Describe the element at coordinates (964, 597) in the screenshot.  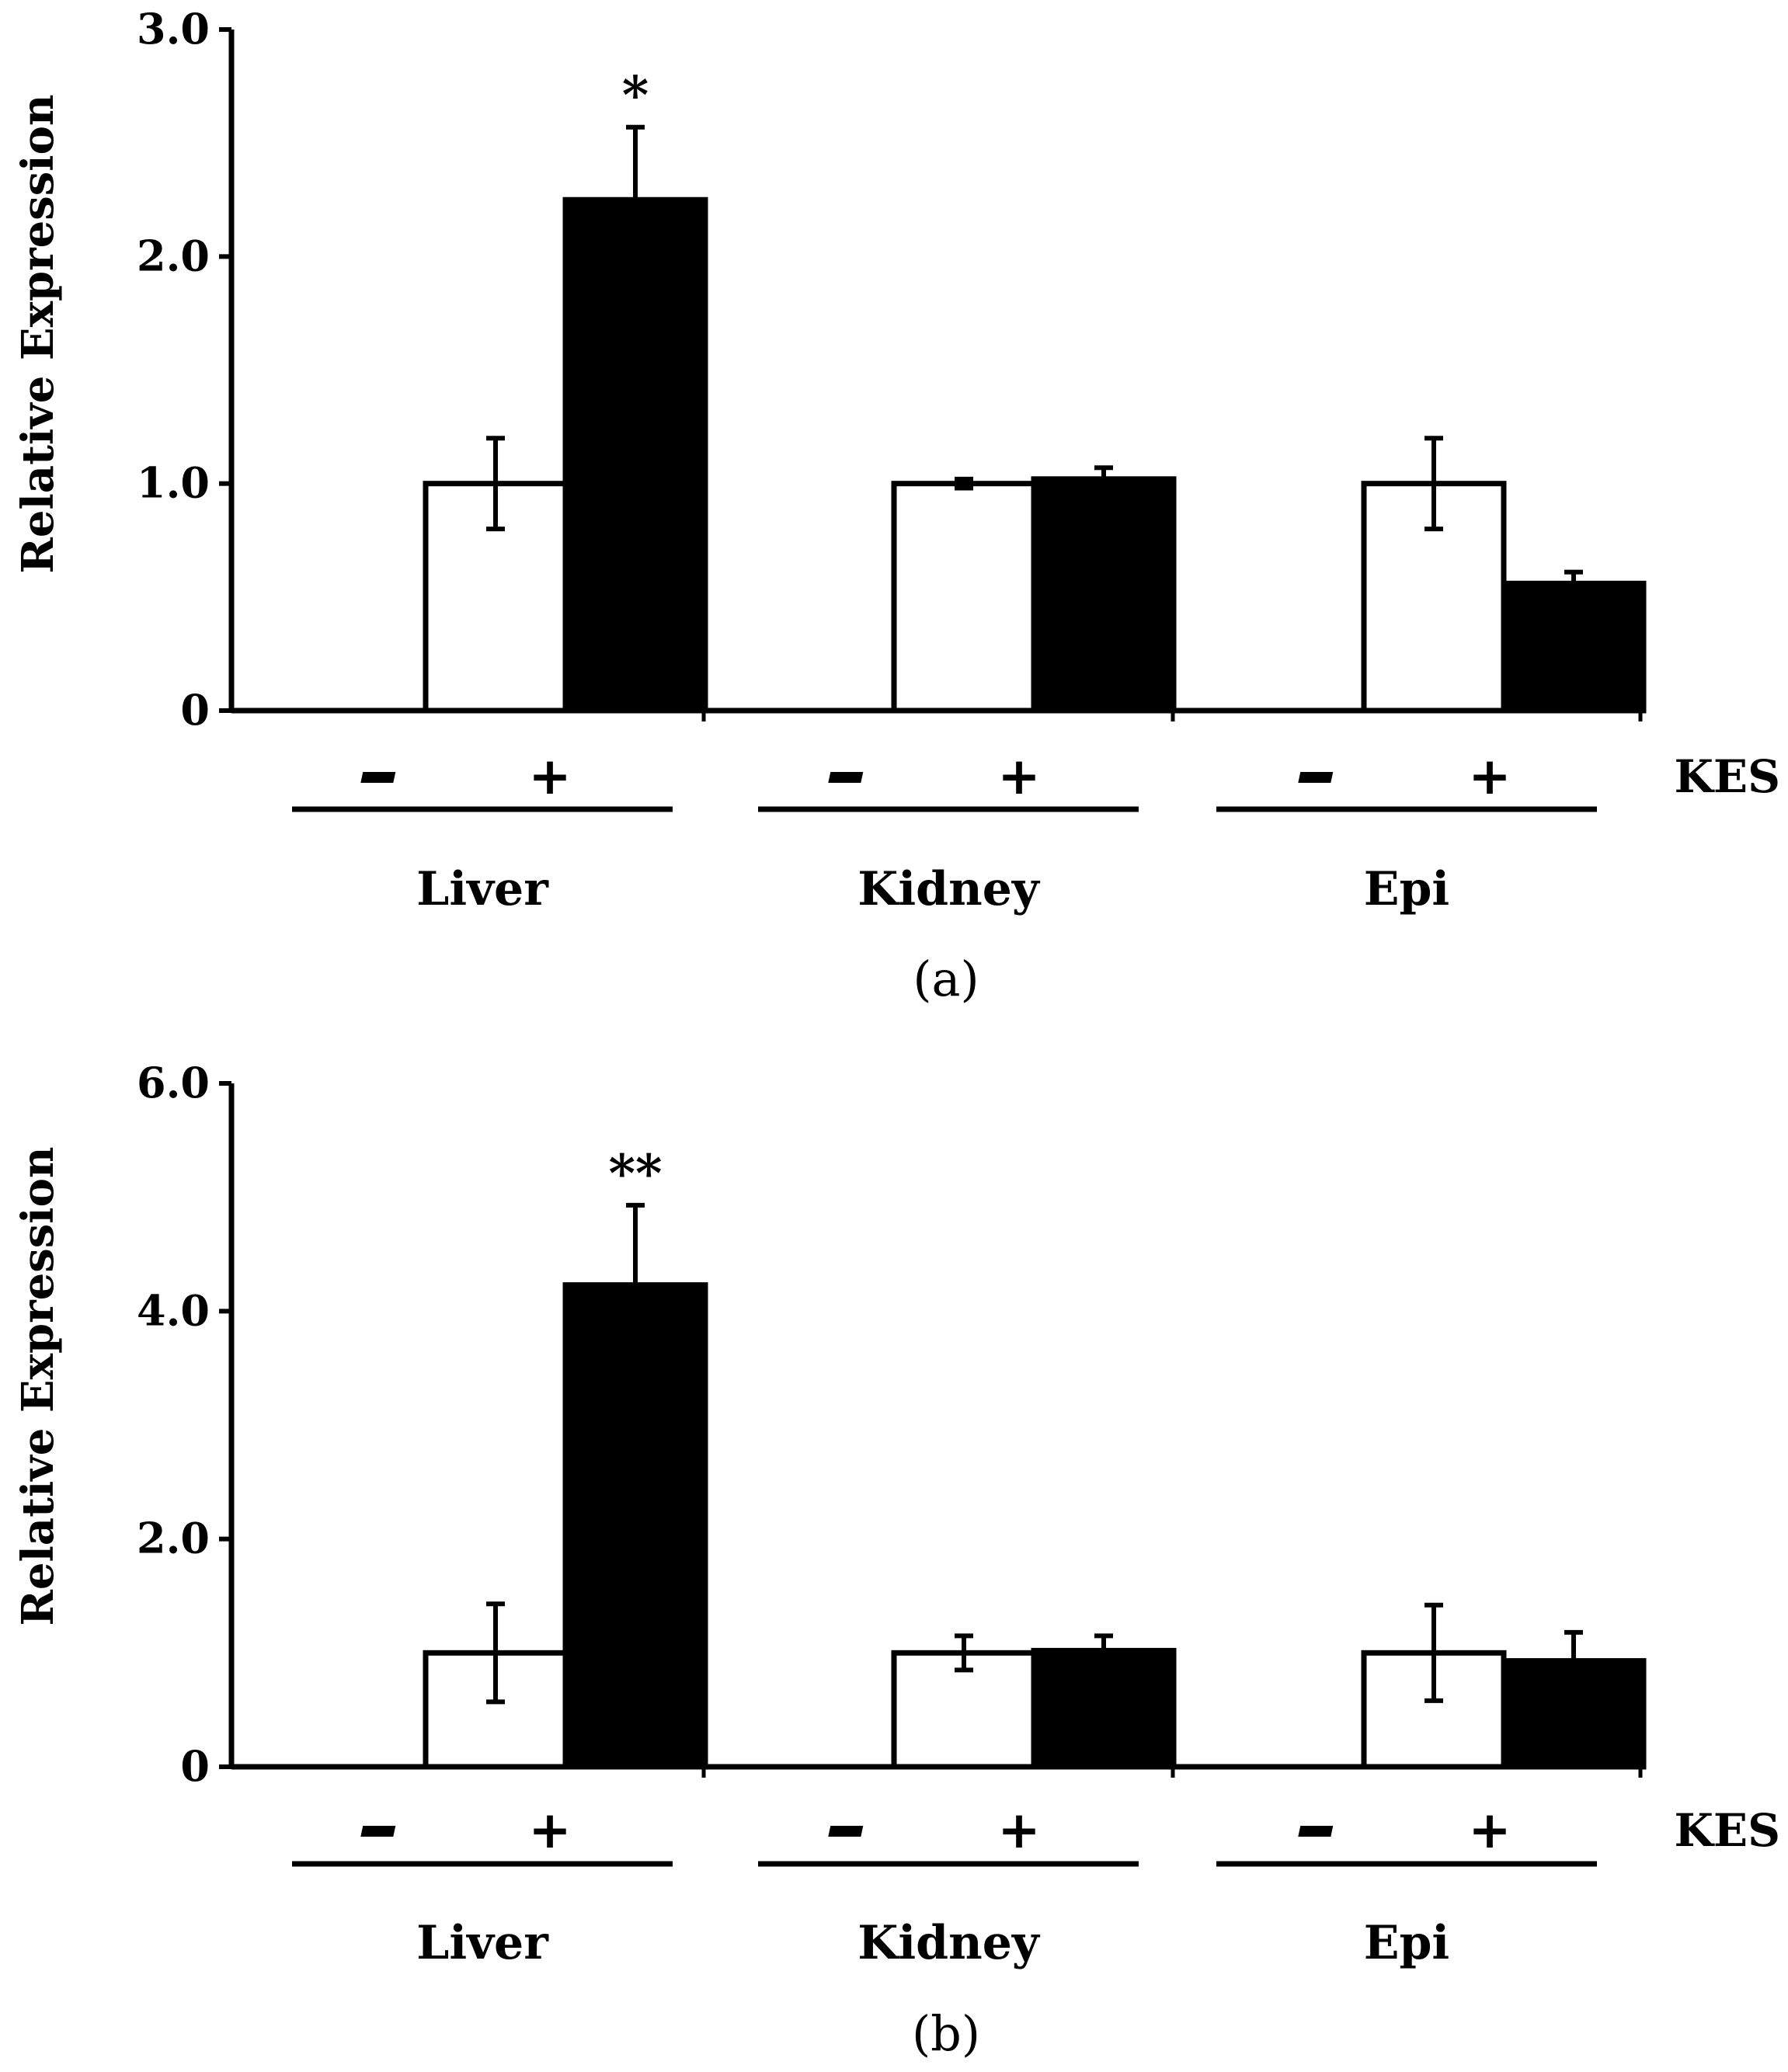
I see `bar-kidney-minus` at that location.